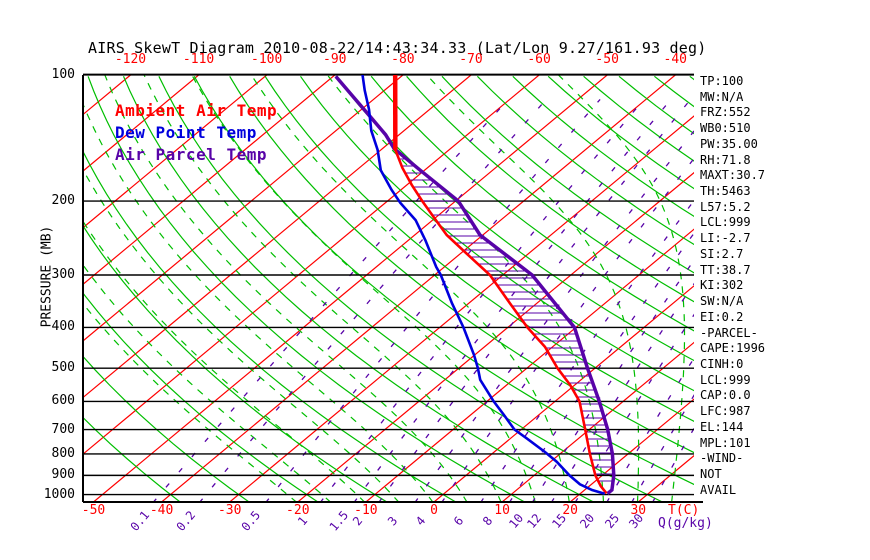  Describe the element at coordinates (725, 442) in the screenshot. I see `stat-line: MPL:101` at that location.